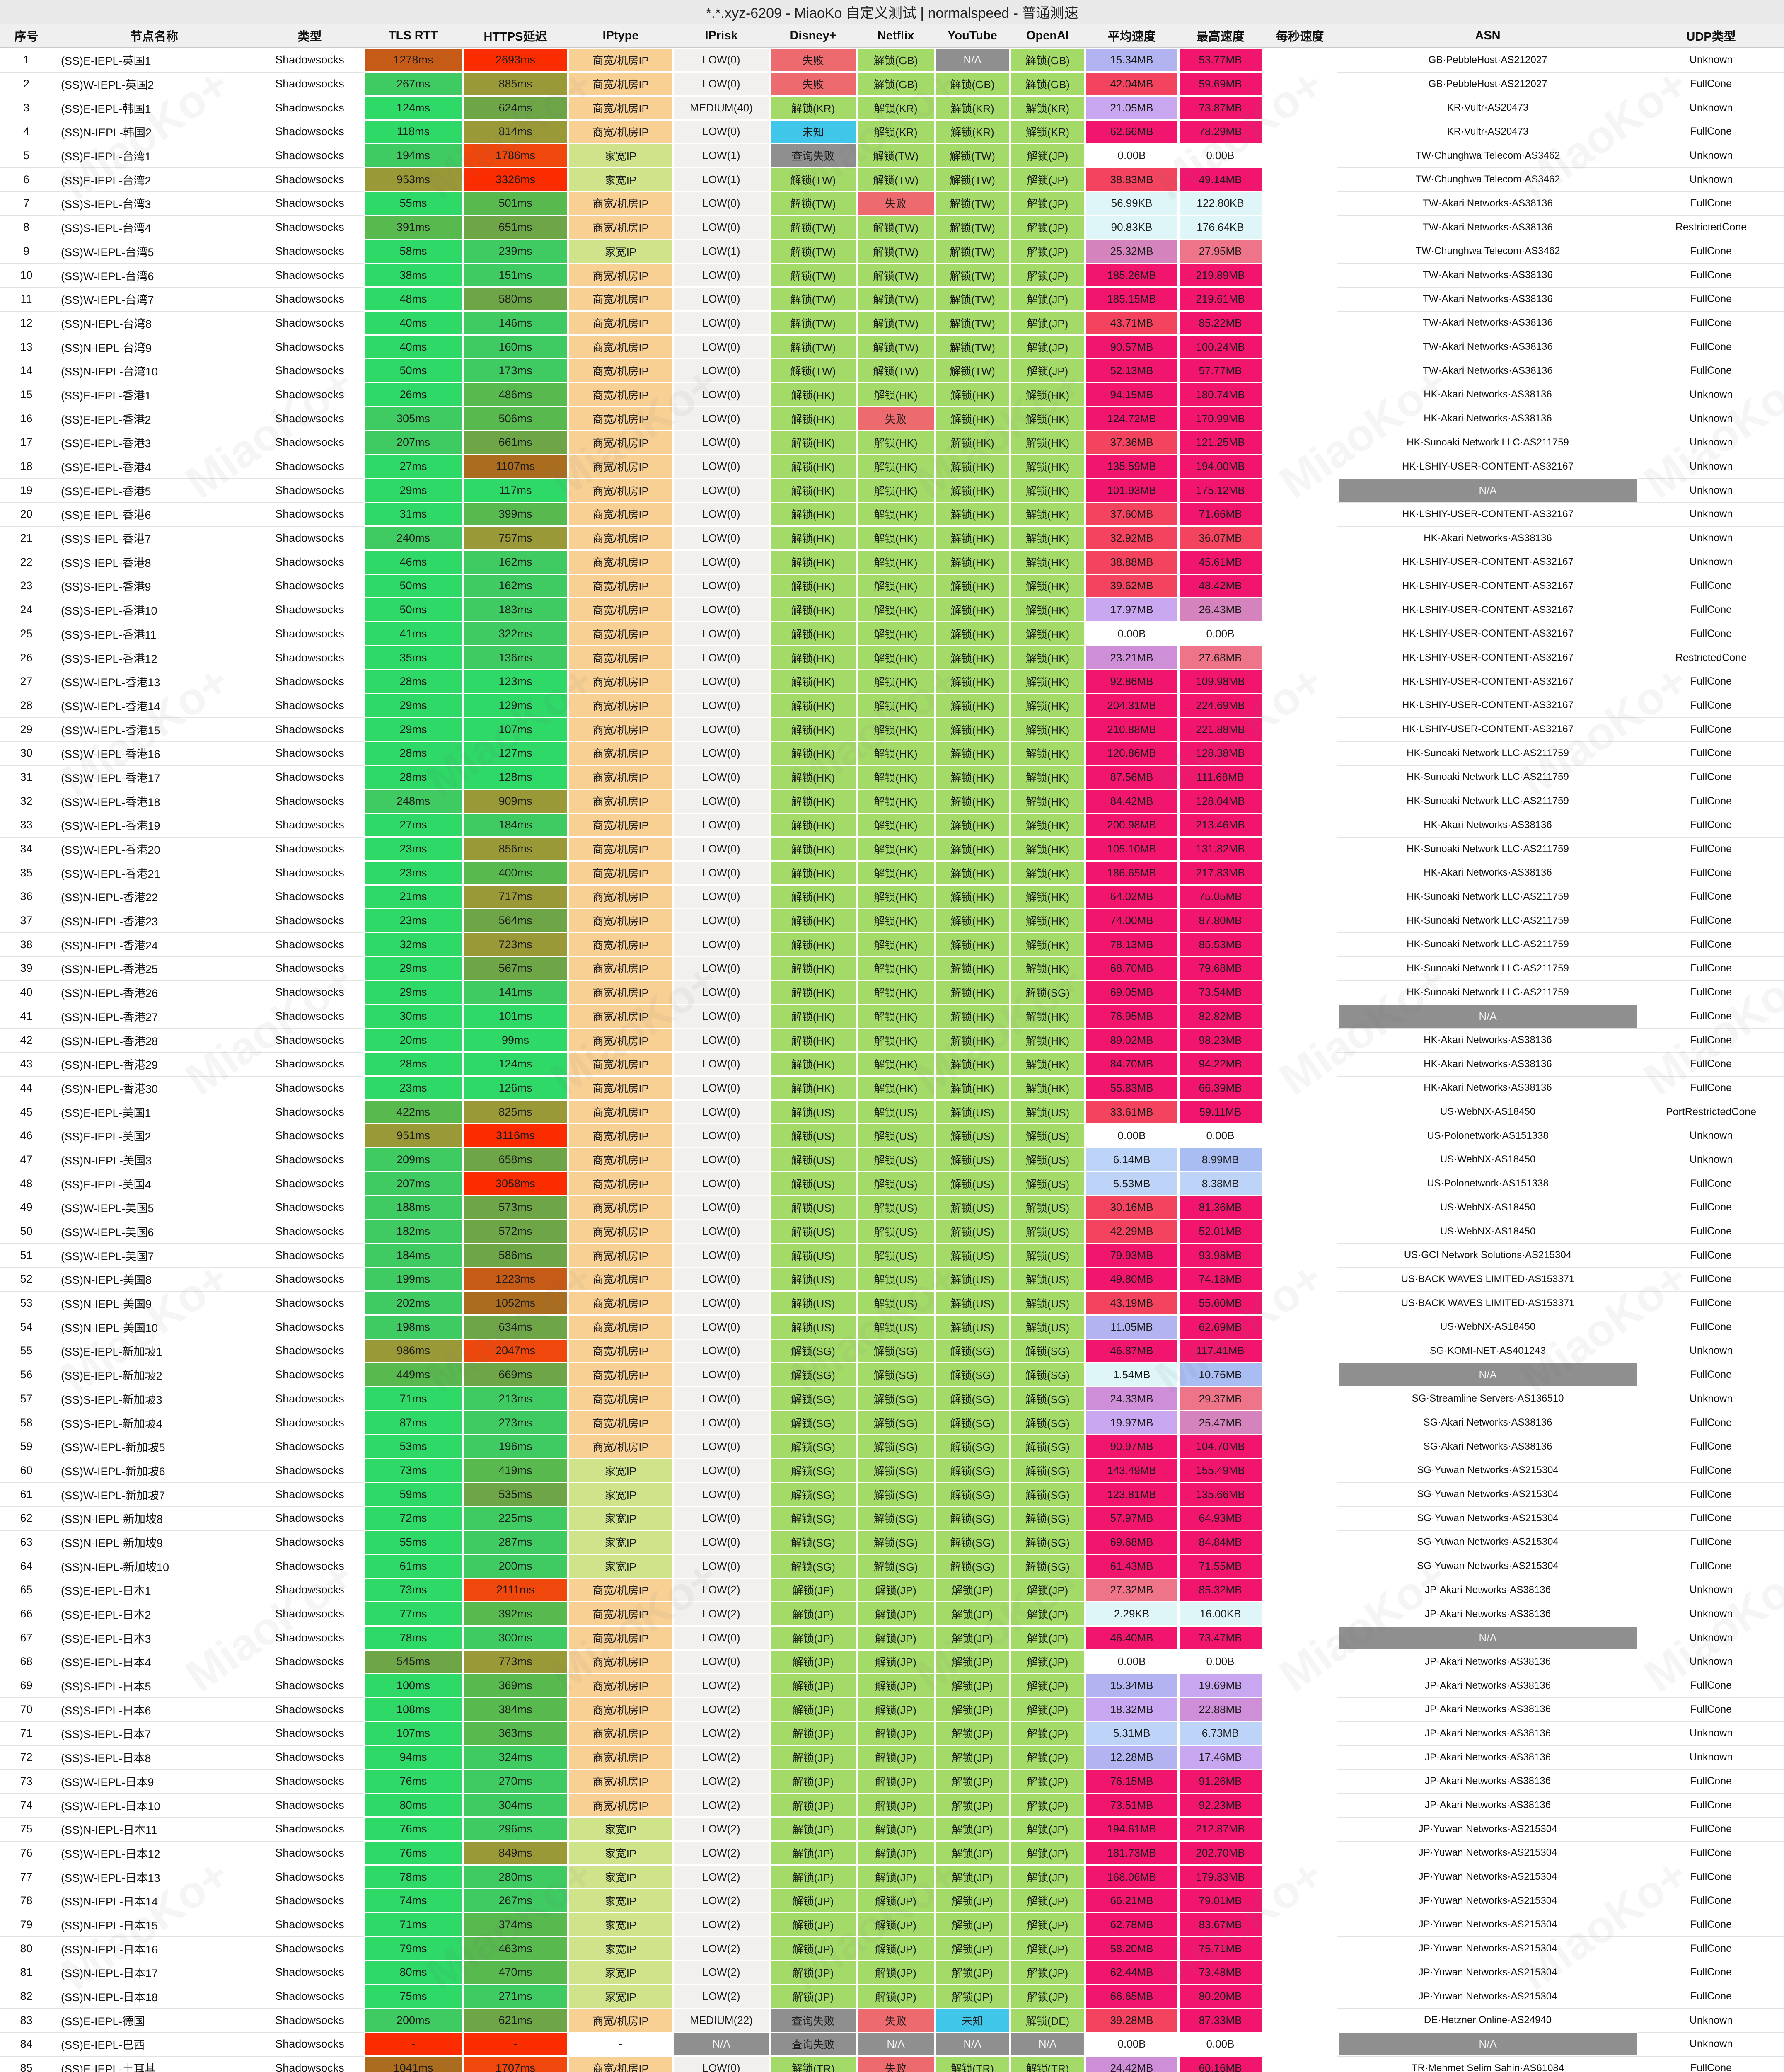 Image resolution: width=1784 pixels, height=2072 pixels. Describe the element at coordinates (1131, 1088) in the screenshot. I see `avg-speed-cell: 55.83MB` at that location.